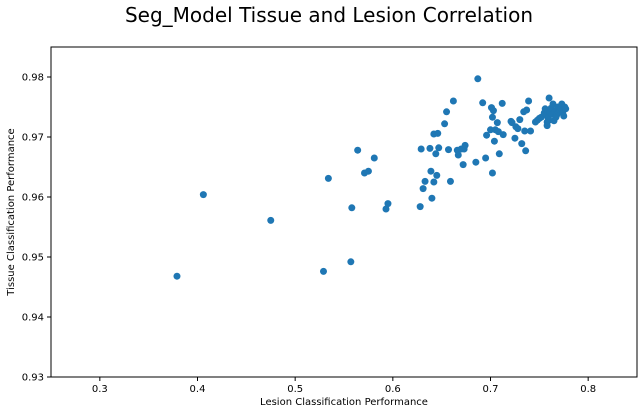  What do you see at coordinates (100, 389) in the screenshot?
I see `x-tick-label: 0.3` at bounding box center [100, 389].